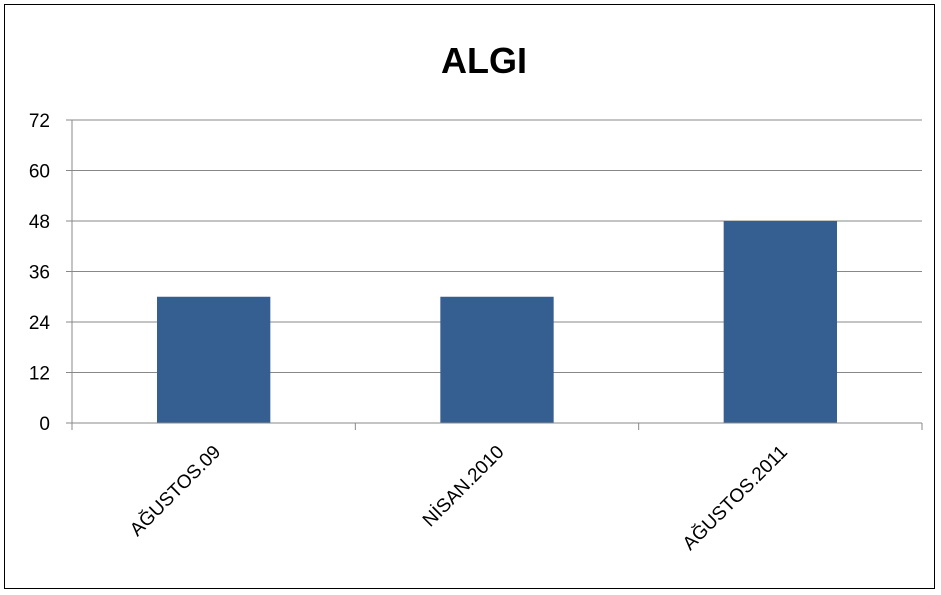  I want to click on x-tick-label: AĞUSTOS.2011, so click(735, 498).